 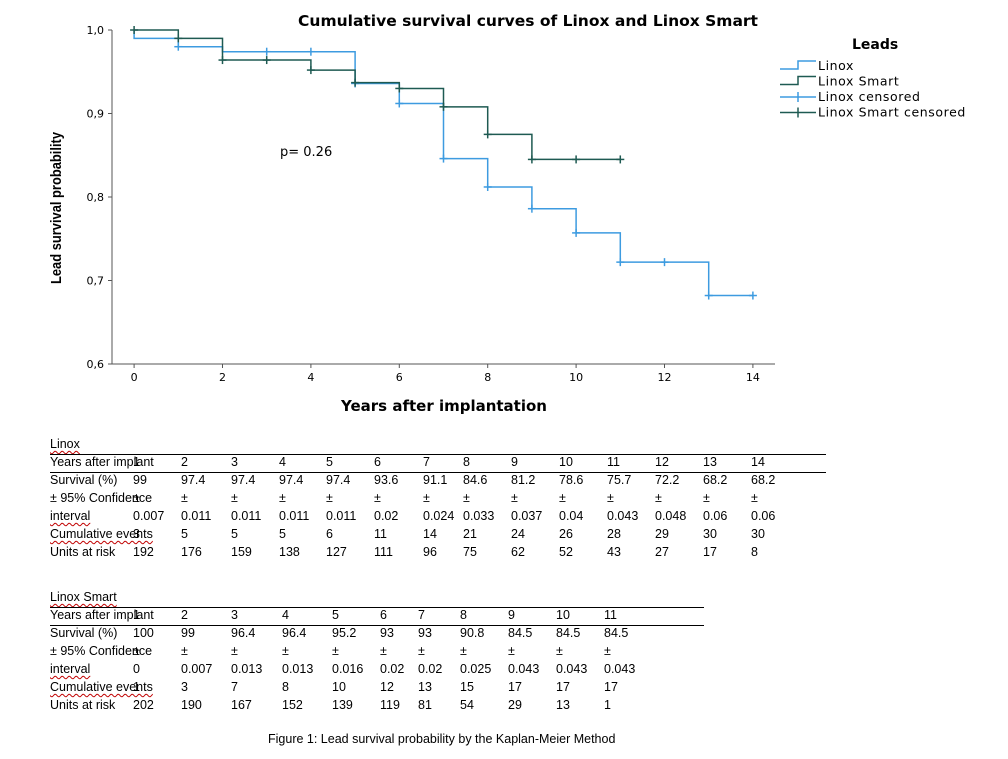 I want to click on table-cell: 99, so click(x=188, y=633).